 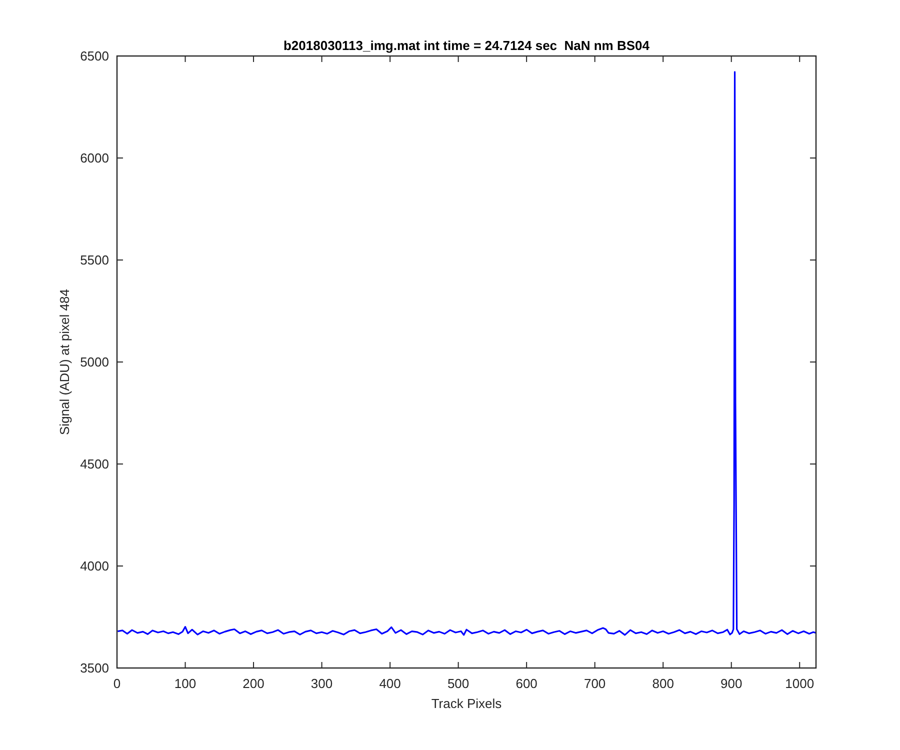 What do you see at coordinates (94, 464) in the screenshot?
I see `y-tick-label: 4500` at bounding box center [94, 464].